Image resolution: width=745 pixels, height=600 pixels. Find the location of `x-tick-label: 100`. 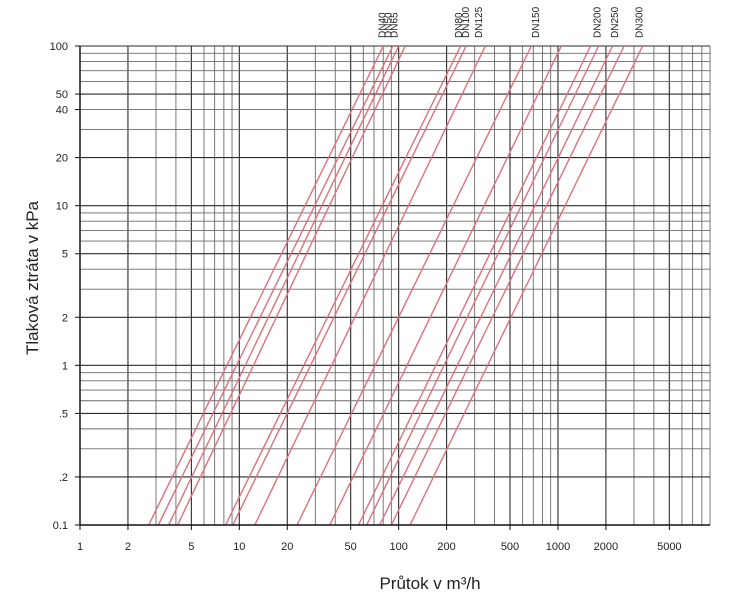

x-tick-label: 100 is located at coordinates (398, 547).